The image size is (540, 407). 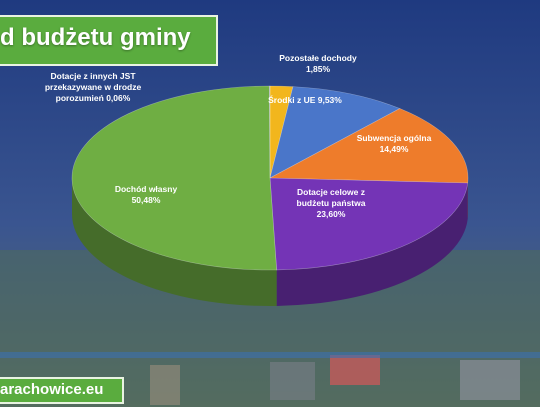 What do you see at coordinates (305, 100) in the screenshot?
I see `slice-label-1: Środki z UE 9,53%` at bounding box center [305, 100].